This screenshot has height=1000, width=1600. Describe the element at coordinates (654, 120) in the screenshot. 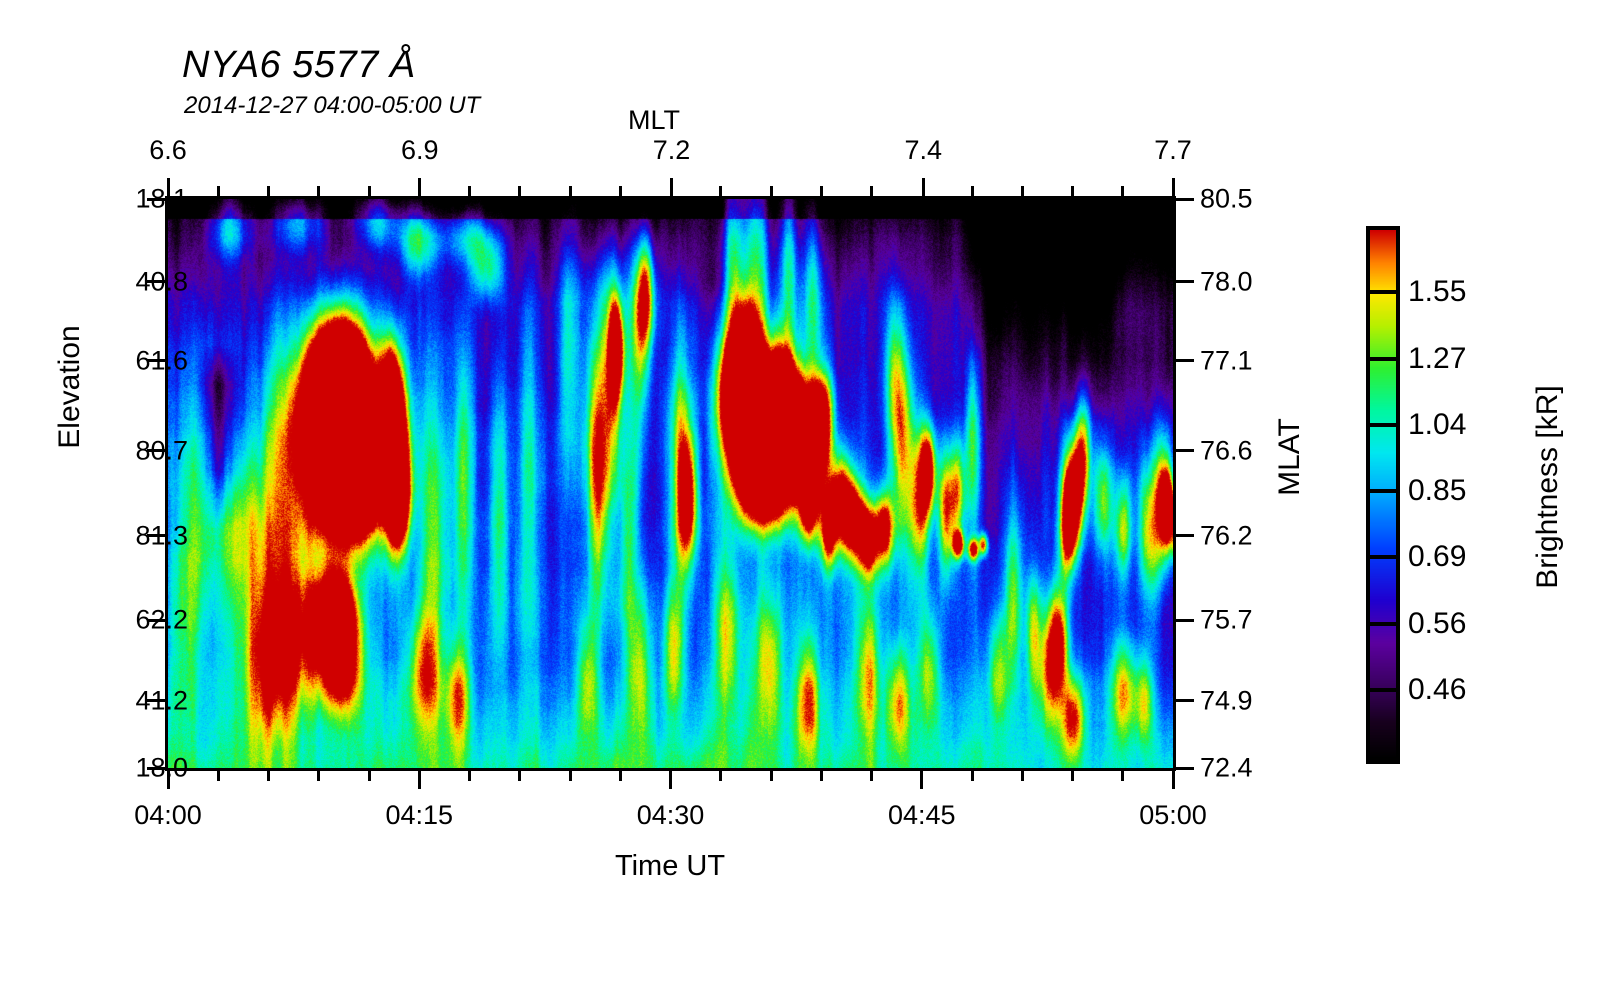

I see `top-axis-title: MLT` at that location.